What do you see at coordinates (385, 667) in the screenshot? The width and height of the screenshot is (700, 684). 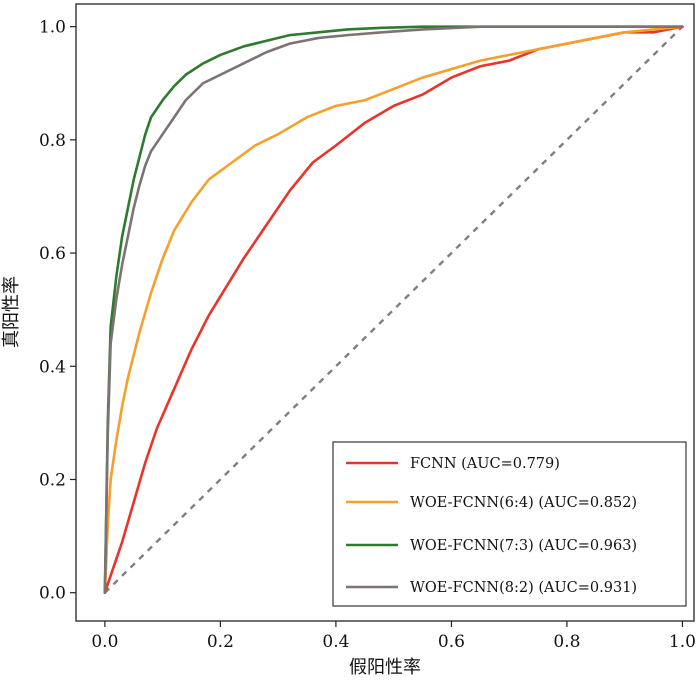 I see `x-axis-label: 假阳性率` at bounding box center [385, 667].